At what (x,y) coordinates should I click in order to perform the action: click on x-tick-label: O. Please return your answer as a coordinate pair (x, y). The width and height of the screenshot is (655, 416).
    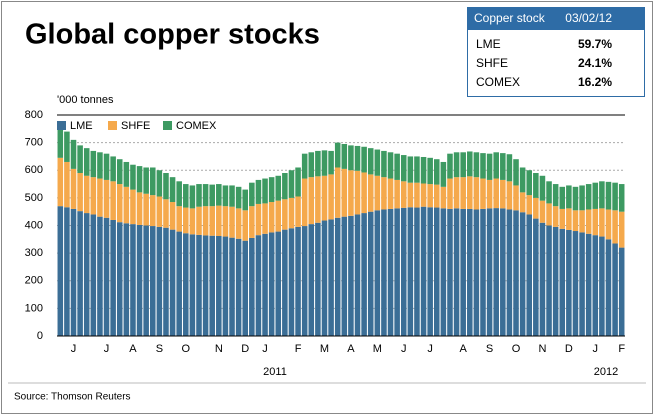
    Looking at the image, I should click on (516, 349).